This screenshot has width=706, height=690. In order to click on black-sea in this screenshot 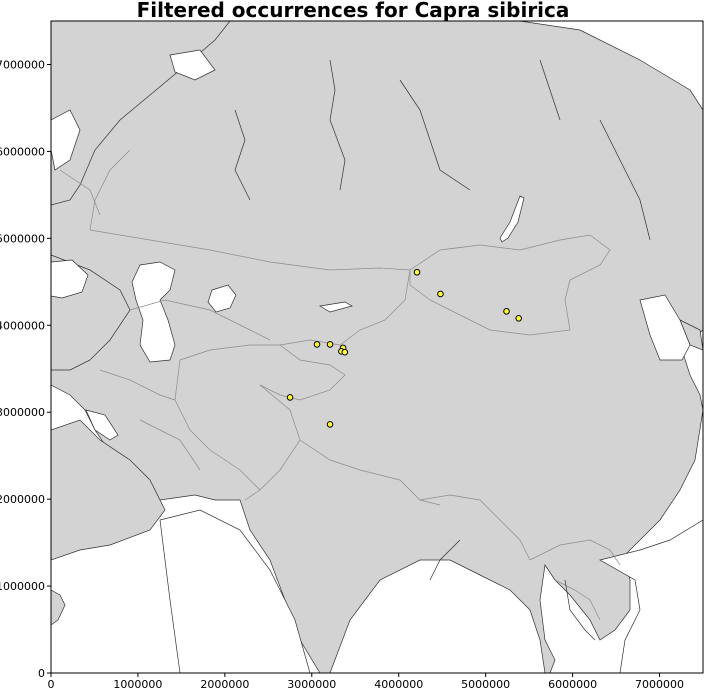, I will do `click(70, 279)`.